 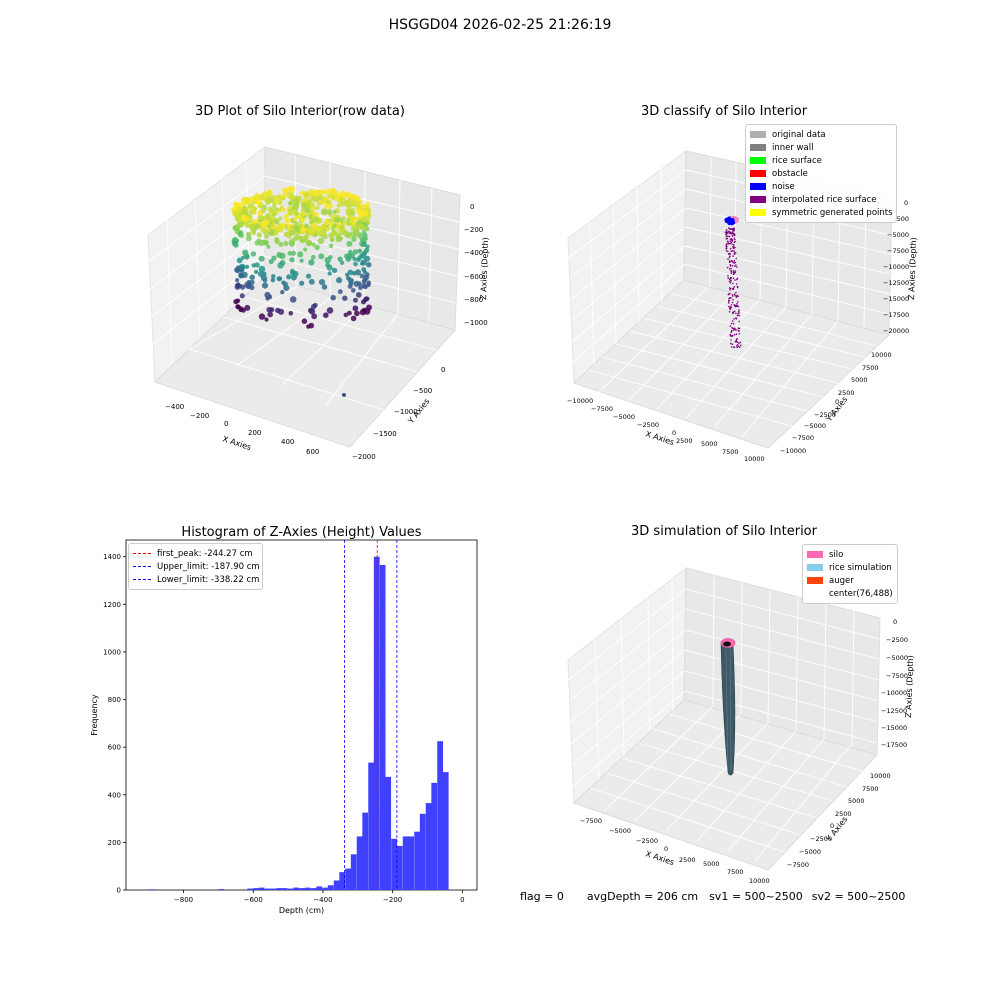 I want to click on tick-label: −7500, so click(x=798, y=865).